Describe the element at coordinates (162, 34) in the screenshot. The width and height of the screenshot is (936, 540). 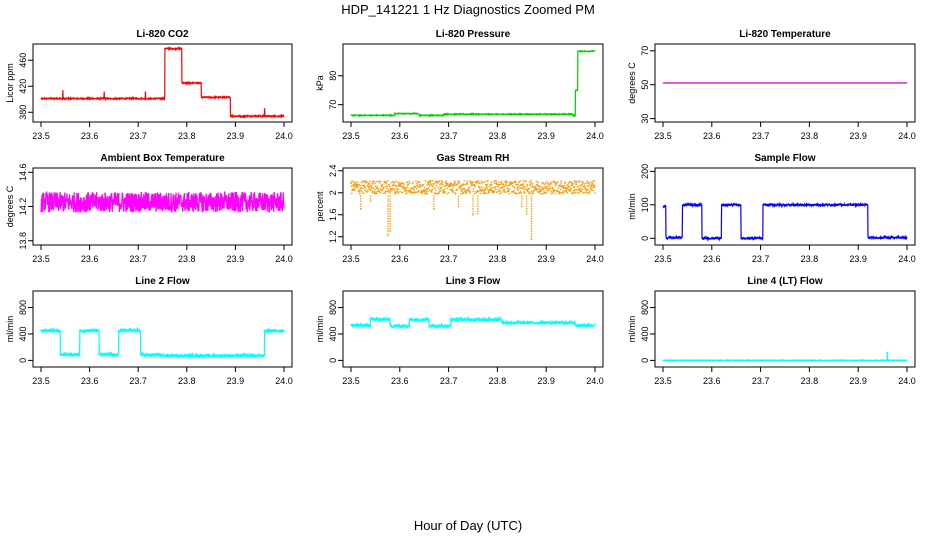
I see `panel-title: Li-820 CO2` at that location.